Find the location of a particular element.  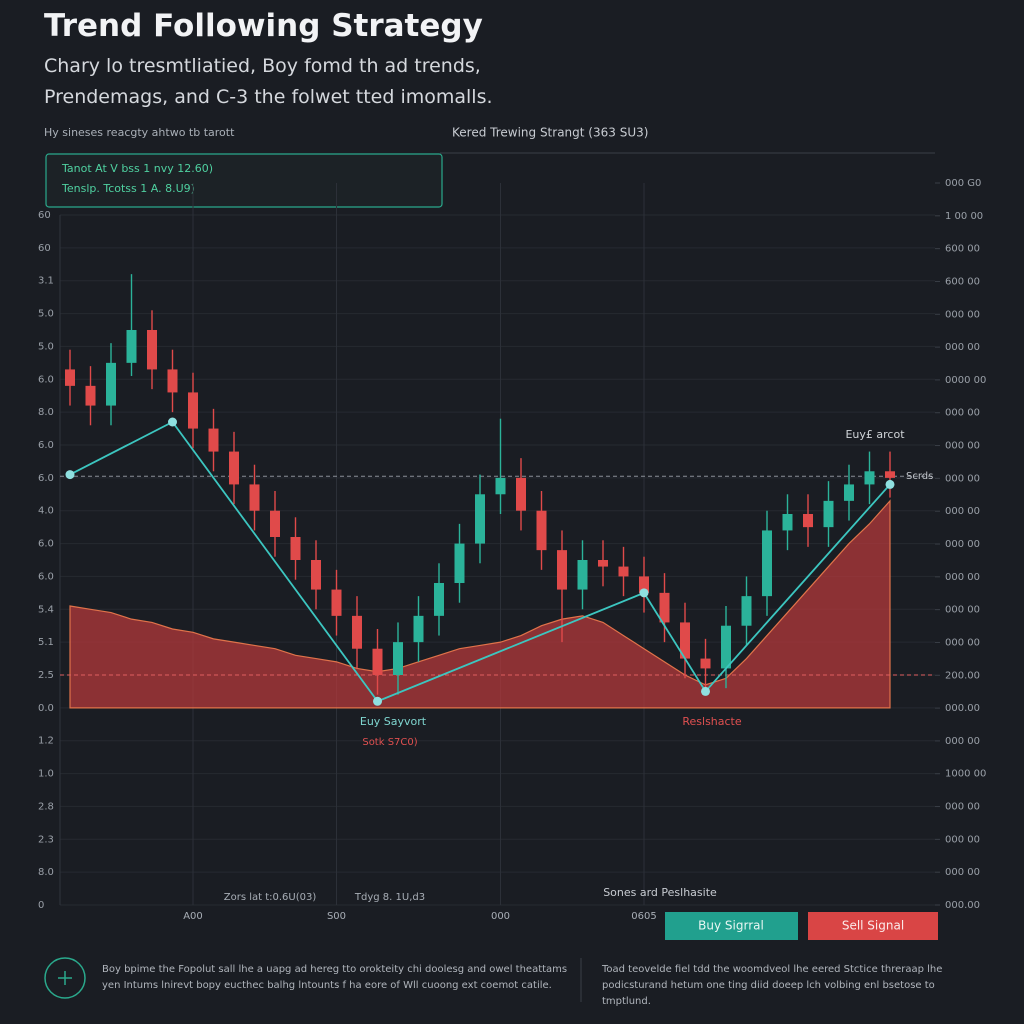

y-tick-label: 5.4 is located at coordinates (46, 609).